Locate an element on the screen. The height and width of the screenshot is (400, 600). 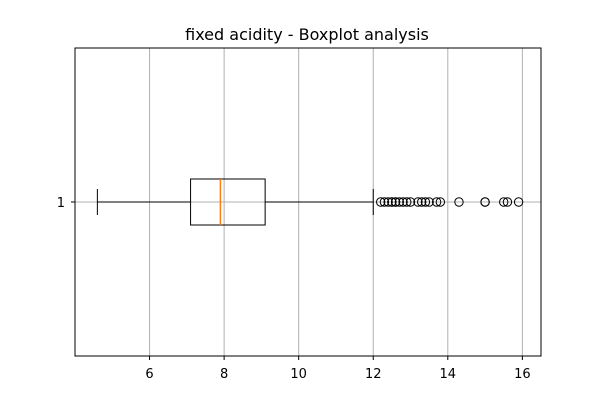
y-axis: 1 is located at coordinates (66, 203).